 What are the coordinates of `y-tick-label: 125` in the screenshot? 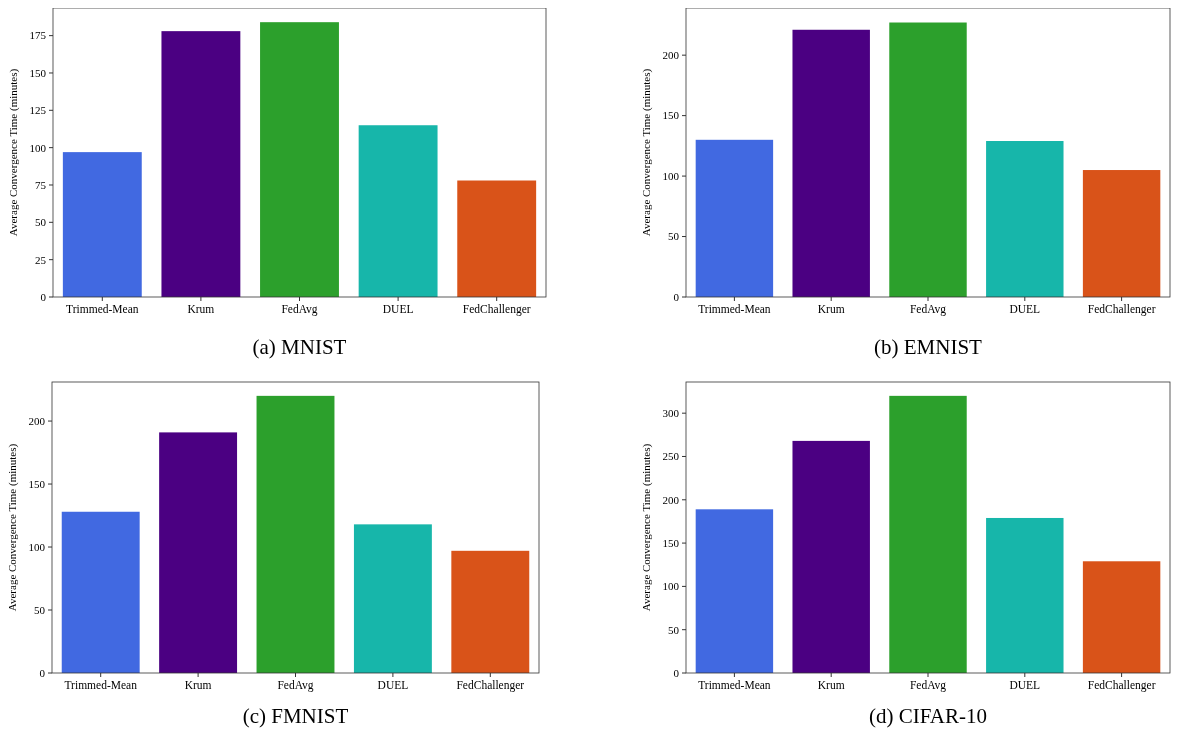 It's located at (38, 110).